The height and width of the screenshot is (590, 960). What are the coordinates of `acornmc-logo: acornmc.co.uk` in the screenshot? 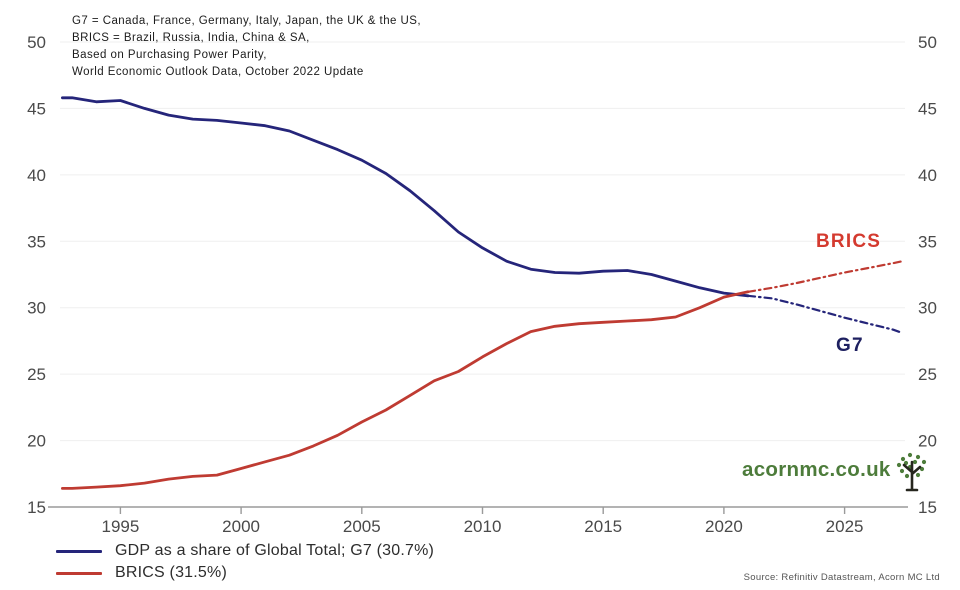 It's located at (836, 476).